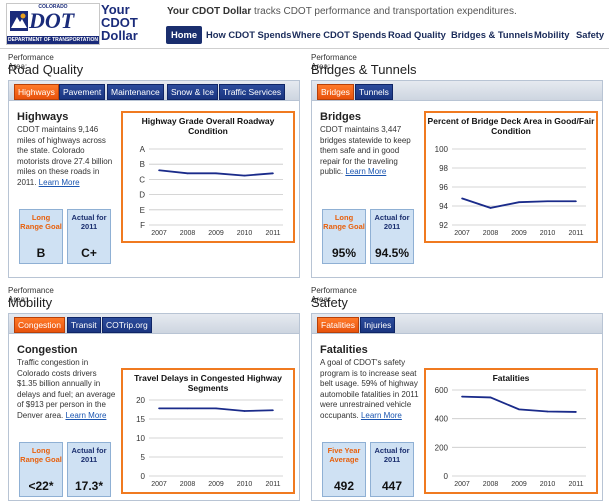 The width and height of the screenshot is (609, 501). Describe the element at coordinates (443, 206) in the screenshot. I see `y-tick-label: 94` at that location.